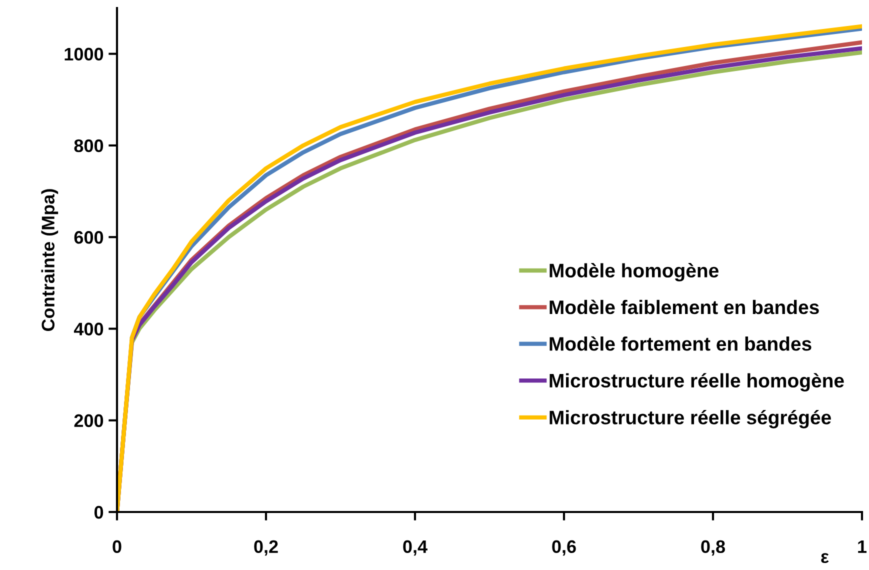 This screenshot has width=869, height=570. I want to click on x-tick-label: 0,4, so click(415, 548).